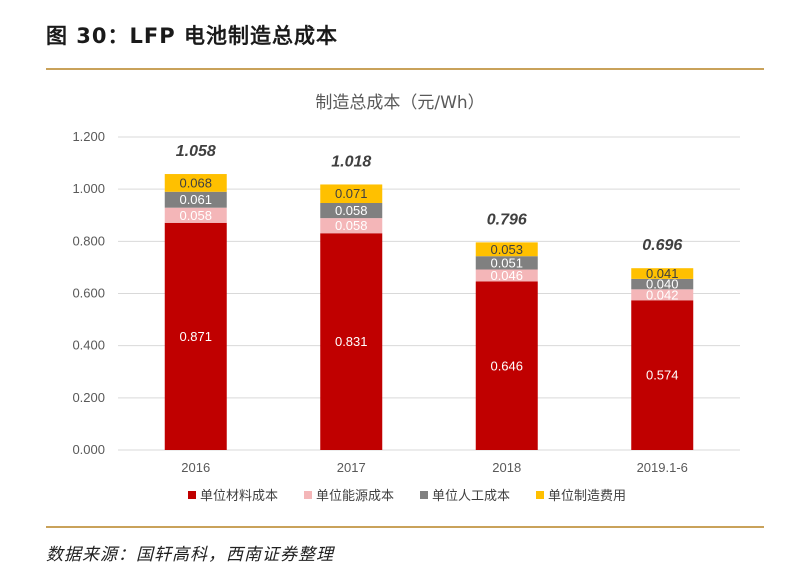 Image resolution: width=800 pixels, height=586 pixels. Describe the element at coordinates (88, 240) in the screenshot. I see `y-tick-label: 0.800` at that location.